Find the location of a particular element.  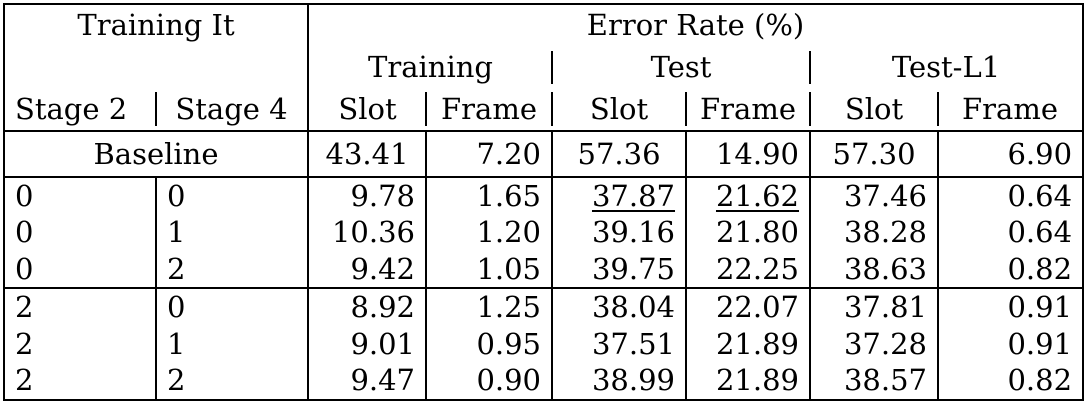

header-test-frame: Frame is located at coordinates (748, 110).